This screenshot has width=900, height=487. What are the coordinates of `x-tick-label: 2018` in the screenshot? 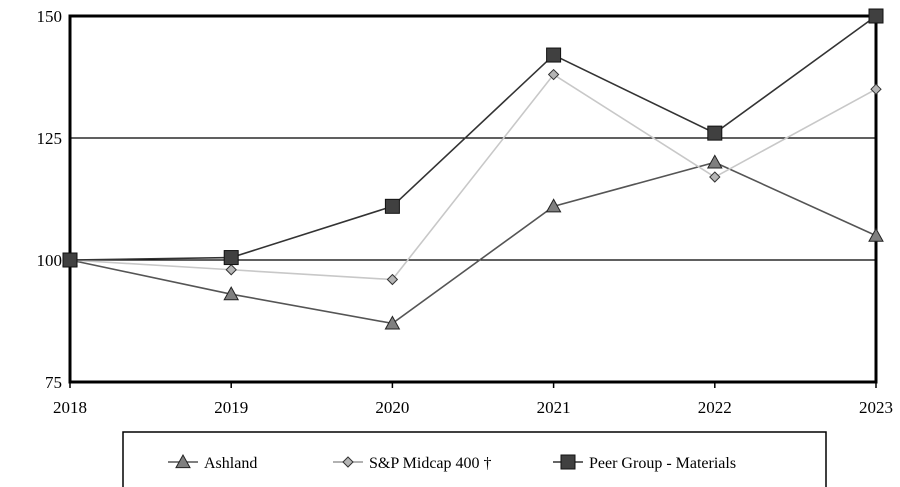 It's located at (70, 407).